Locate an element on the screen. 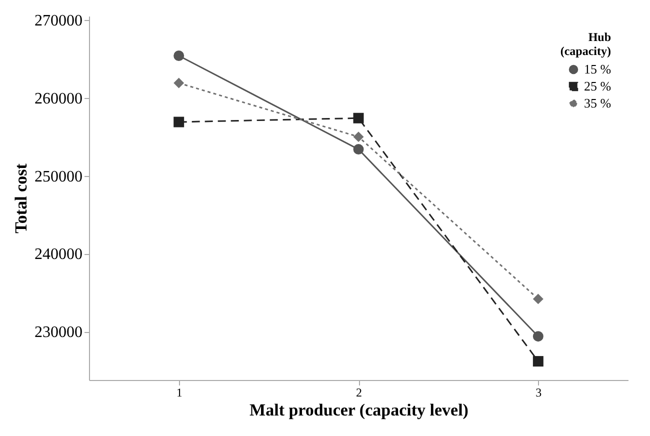 The height and width of the screenshot is (436, 650). y-tick-label: 230000 is located at coordinates (58, 333).